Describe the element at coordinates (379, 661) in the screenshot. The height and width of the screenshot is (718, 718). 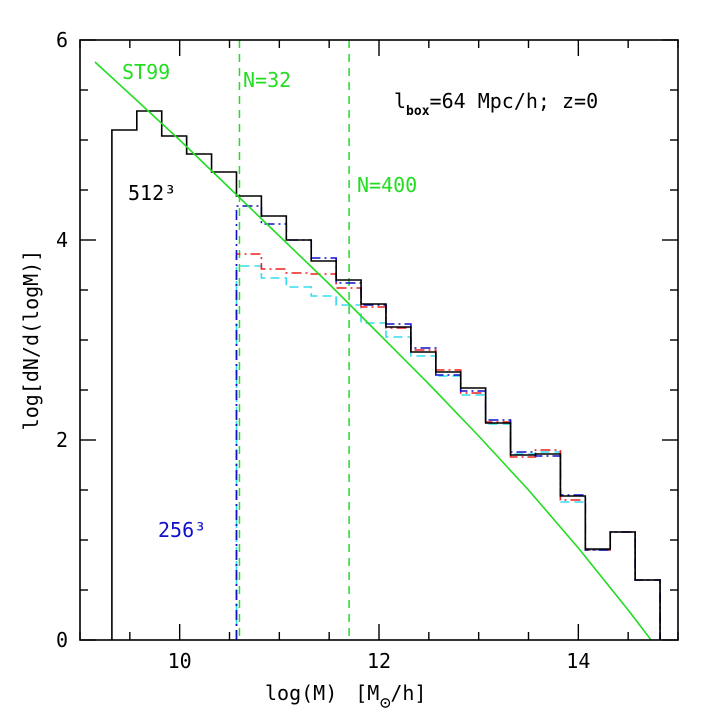
I see `x-tick-label: 12` at that location.